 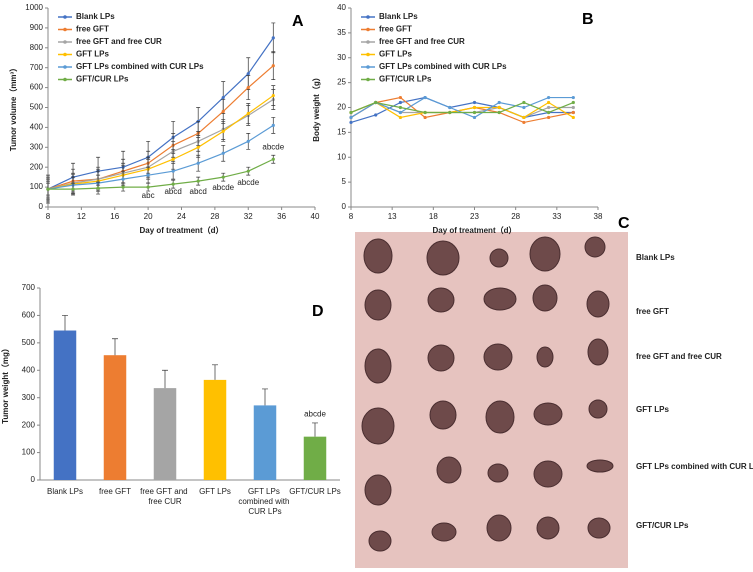 What do you see at coordinates (652, 409) in the screenshot?
I see `row-label: GFT LPs` at bounding box center [652, 409].